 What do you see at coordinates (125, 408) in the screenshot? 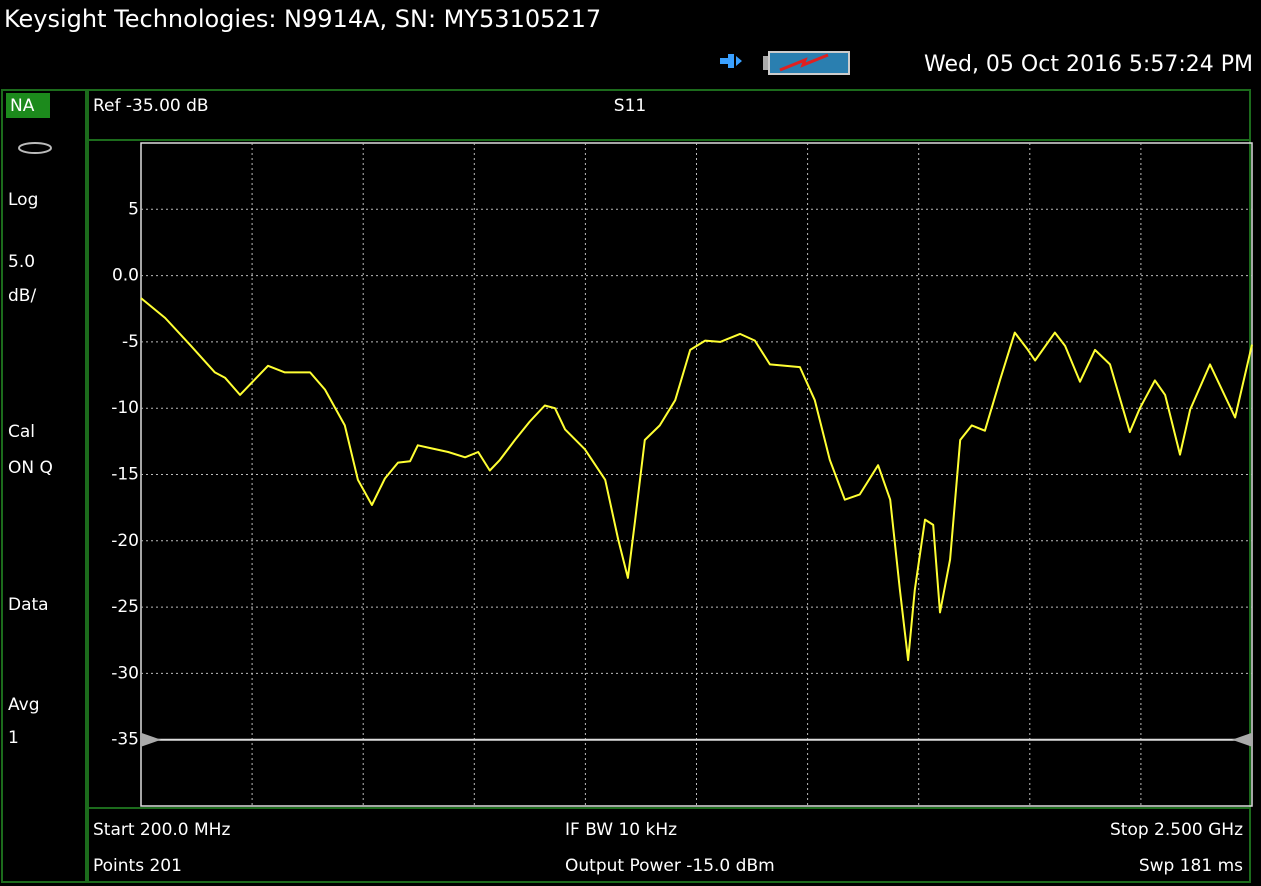
I see `y-tick-label: -10` at bounding box center [125, 408].